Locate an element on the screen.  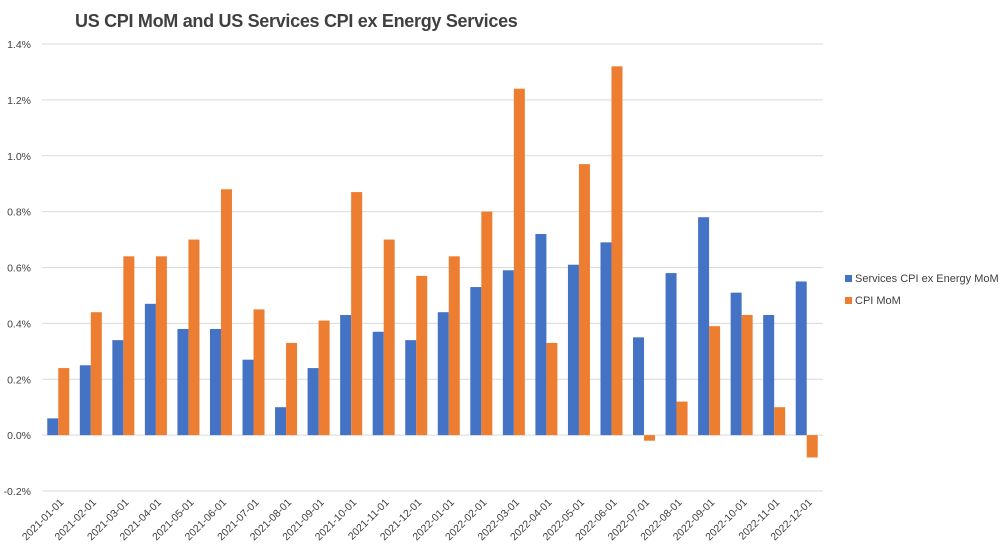
legend-entry: CPI MoM is located at coordinates (878, 301).